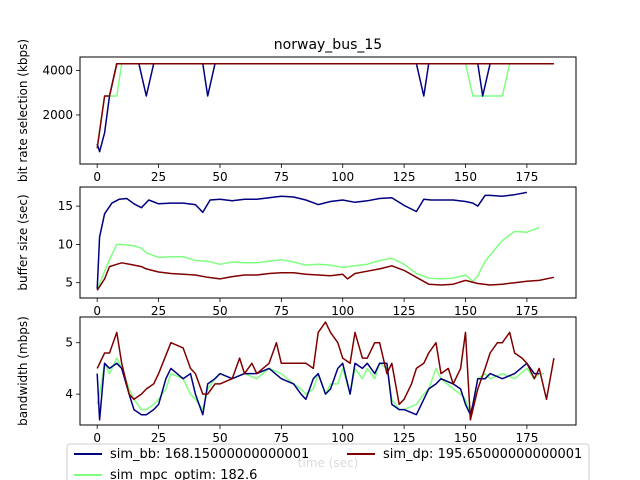  Describe the element at coordinates (65, 244) in the screenshot. I see `y-tick-label: 10` at that location.